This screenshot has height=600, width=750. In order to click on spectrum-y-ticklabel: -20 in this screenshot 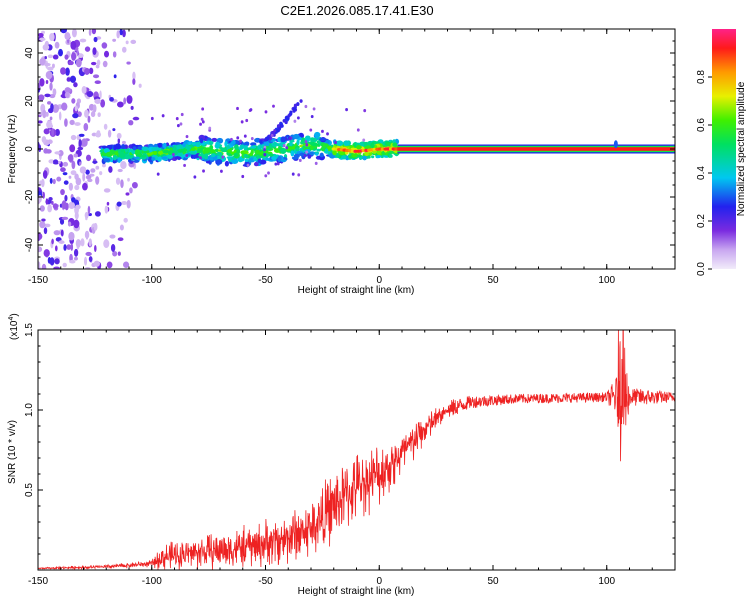, I will do `click(29, 196)`.